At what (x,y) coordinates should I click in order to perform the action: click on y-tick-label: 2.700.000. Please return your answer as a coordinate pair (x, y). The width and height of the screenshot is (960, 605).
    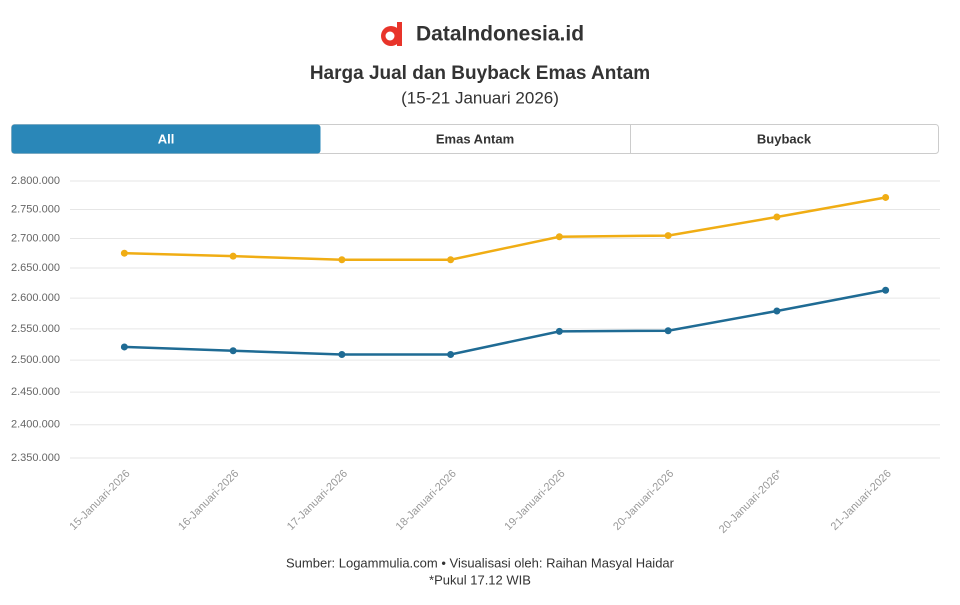
    Looking at the image, I should click on (35, 238).